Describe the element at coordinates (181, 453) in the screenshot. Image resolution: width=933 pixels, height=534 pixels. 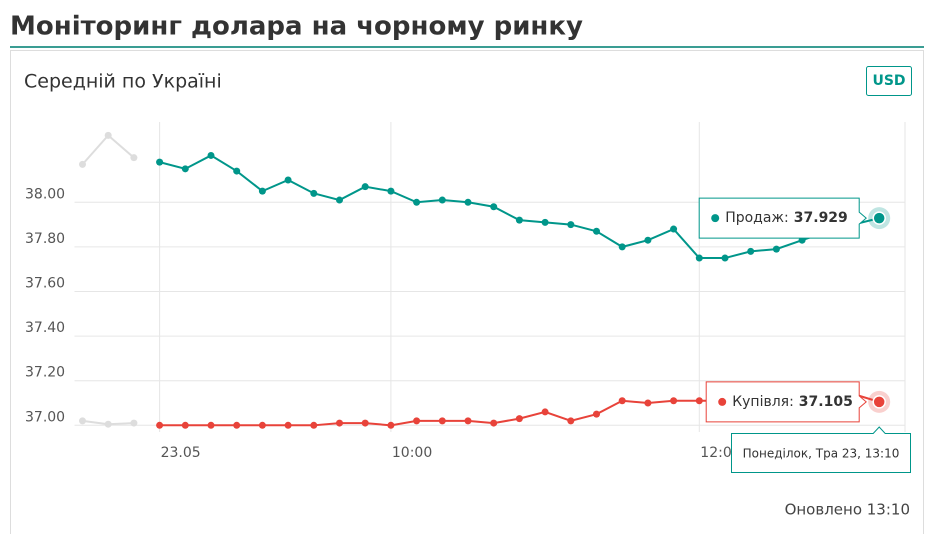
I see `x-tick-label: 23.05` at that location.